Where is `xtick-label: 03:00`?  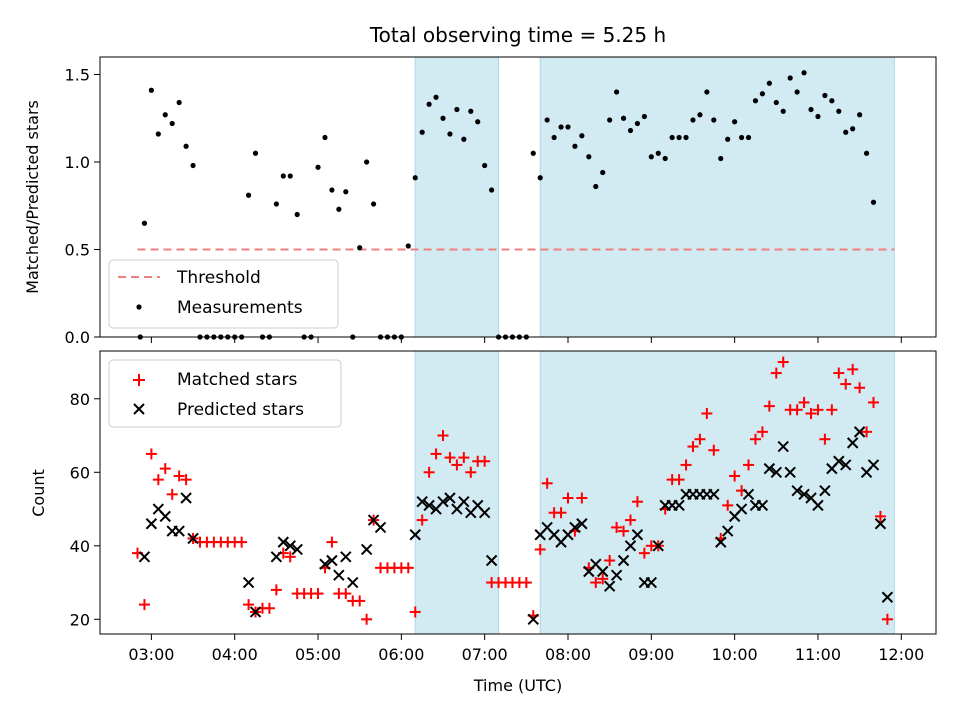
xtick-label: 03:00 is located at coordinates (151, 654).